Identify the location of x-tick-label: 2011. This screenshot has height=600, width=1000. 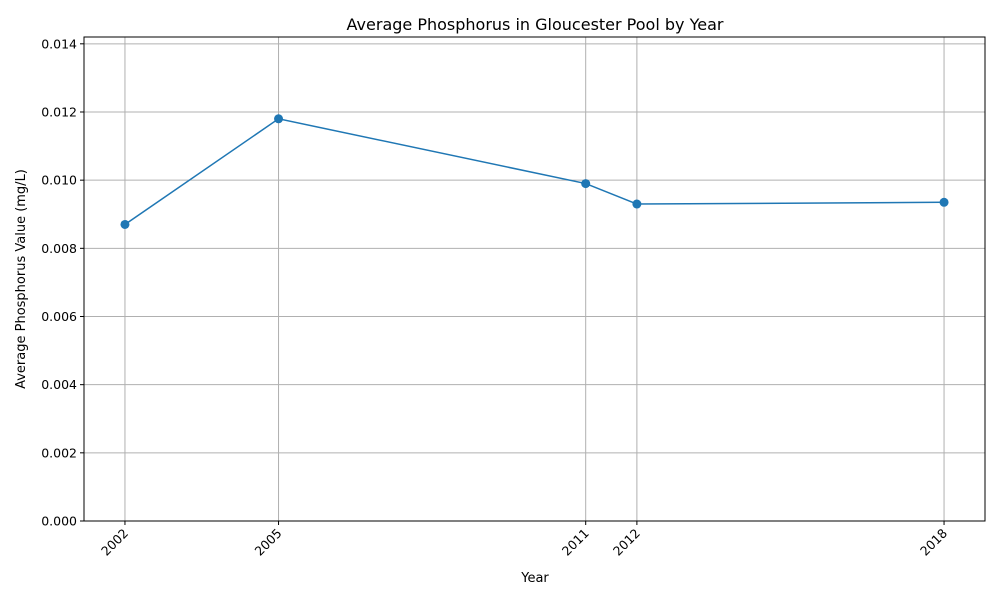
(575, 542).